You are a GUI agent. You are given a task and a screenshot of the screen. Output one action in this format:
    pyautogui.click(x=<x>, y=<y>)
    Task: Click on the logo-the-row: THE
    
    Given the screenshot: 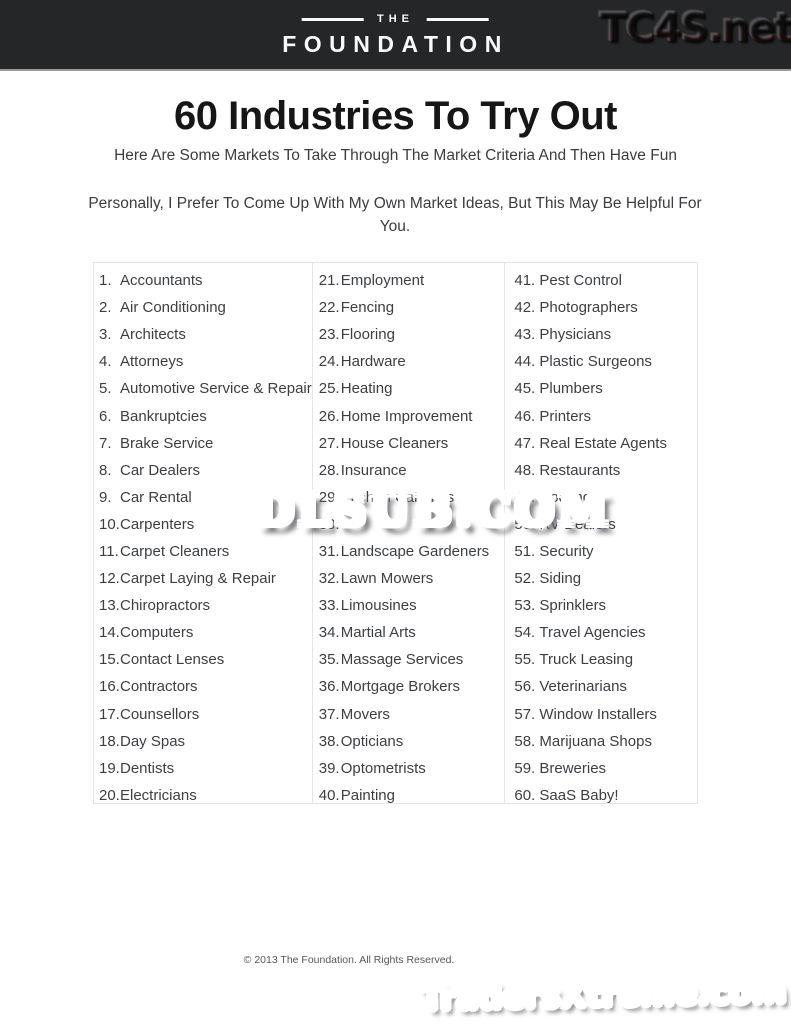 What is the action you would take?
    pyautogui.click(x=395, y=19)
    